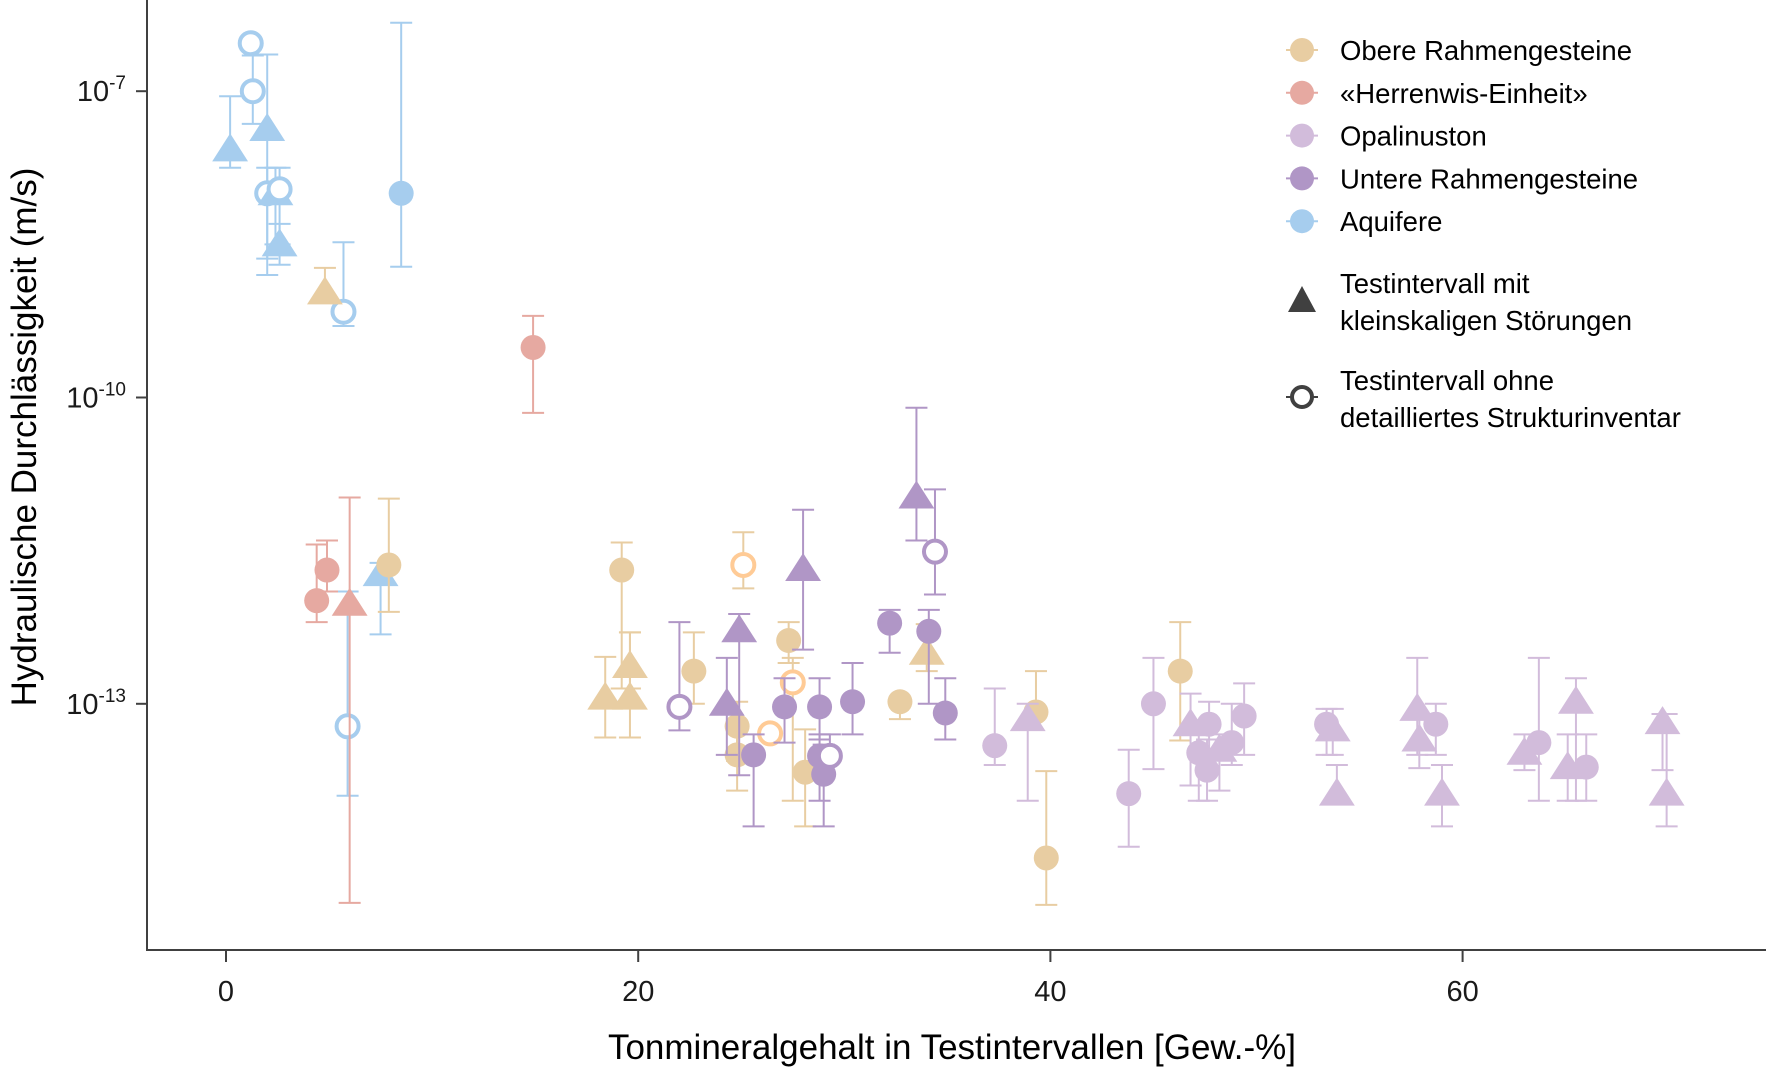 The width and height of the screenshot is (1766, 1073). What do you see at coordinates (96, 397) in the screenshot?
I see `y-tick-label: 10-10` at bounding box center [96, 397].